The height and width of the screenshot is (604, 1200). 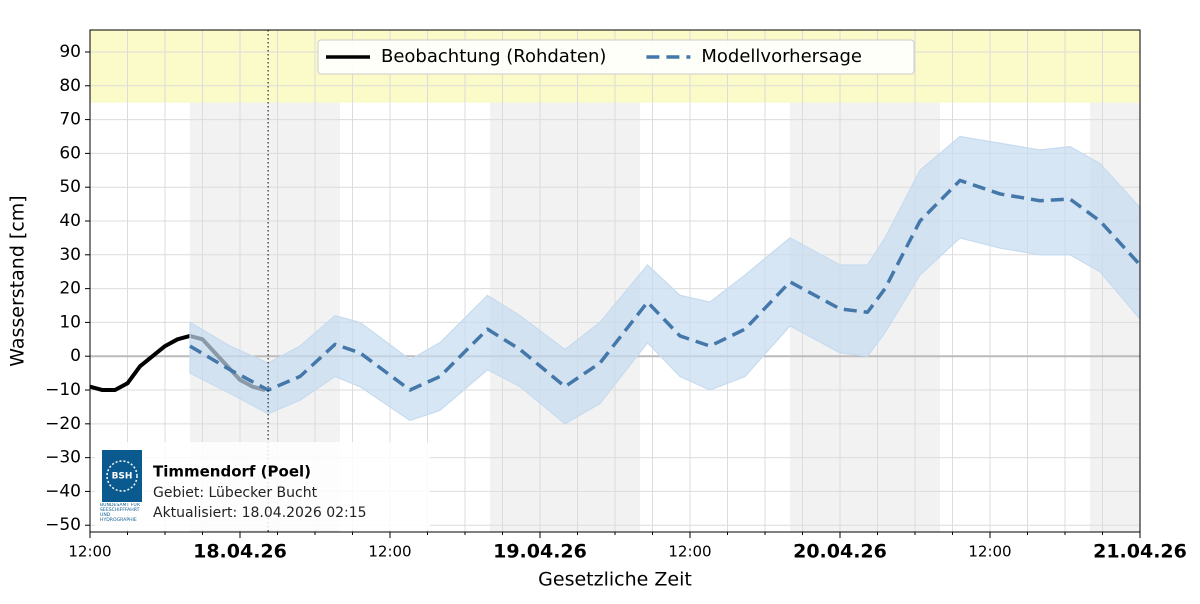 What do you see at coordinates (75, 356) in the screenshot?
I see `y-tick-label: 0` at bounding box center [75, 356].